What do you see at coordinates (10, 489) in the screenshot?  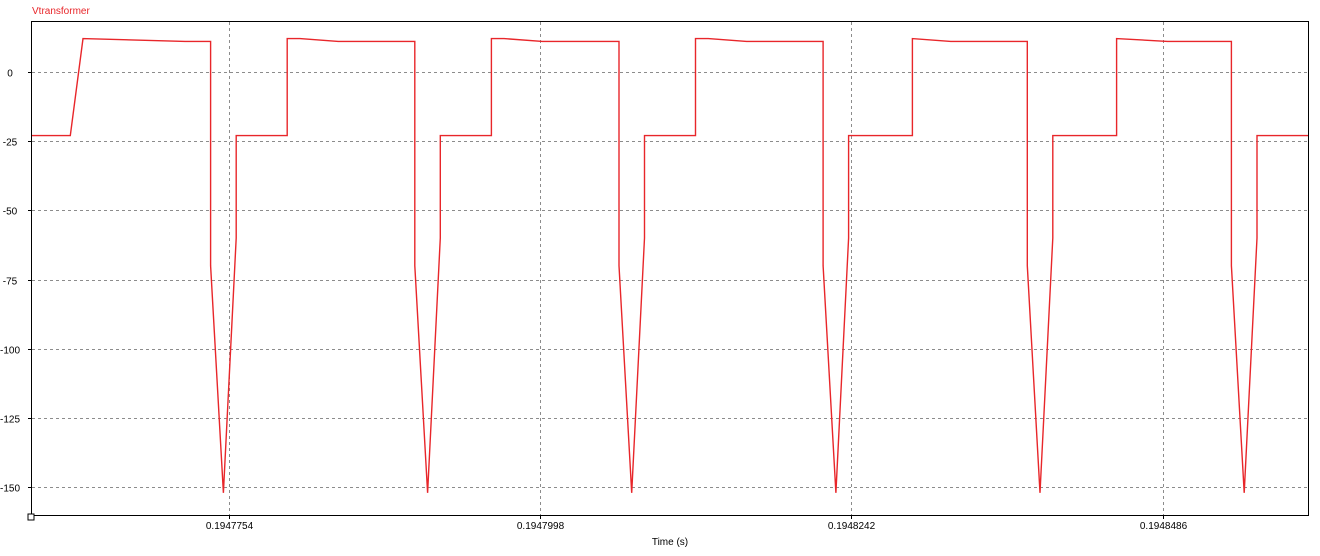 I see `y-tick-label: -150` at bounding box center [10, 489].